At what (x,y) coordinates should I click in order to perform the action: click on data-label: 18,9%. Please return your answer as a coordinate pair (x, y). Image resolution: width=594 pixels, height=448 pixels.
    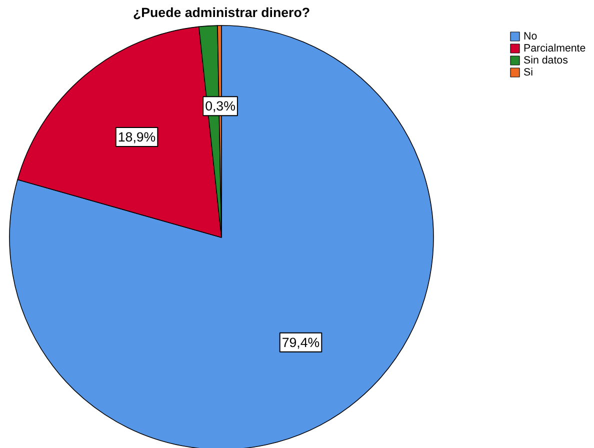
    Looking at the image, I should click on (137, 137).